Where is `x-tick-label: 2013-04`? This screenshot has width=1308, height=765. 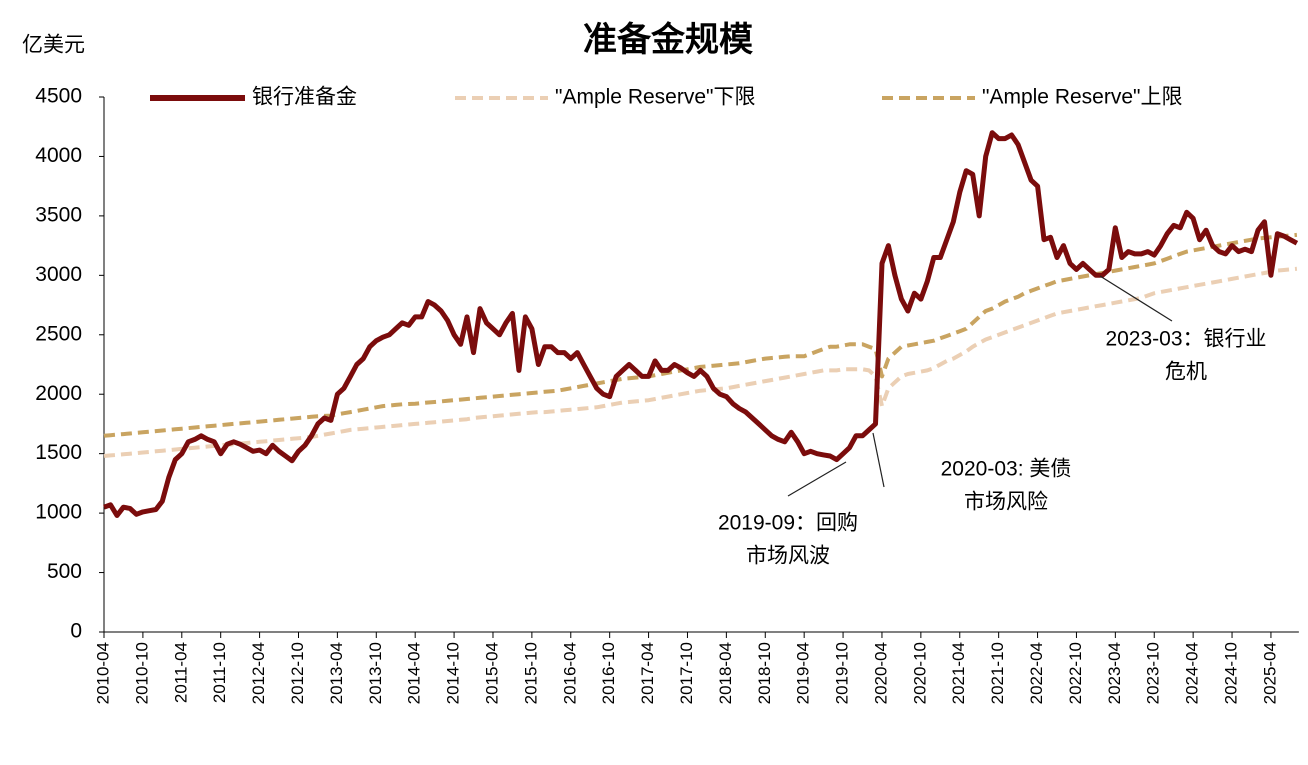
x-tick-label: 2013-04 is located at coordinates (336, 673).